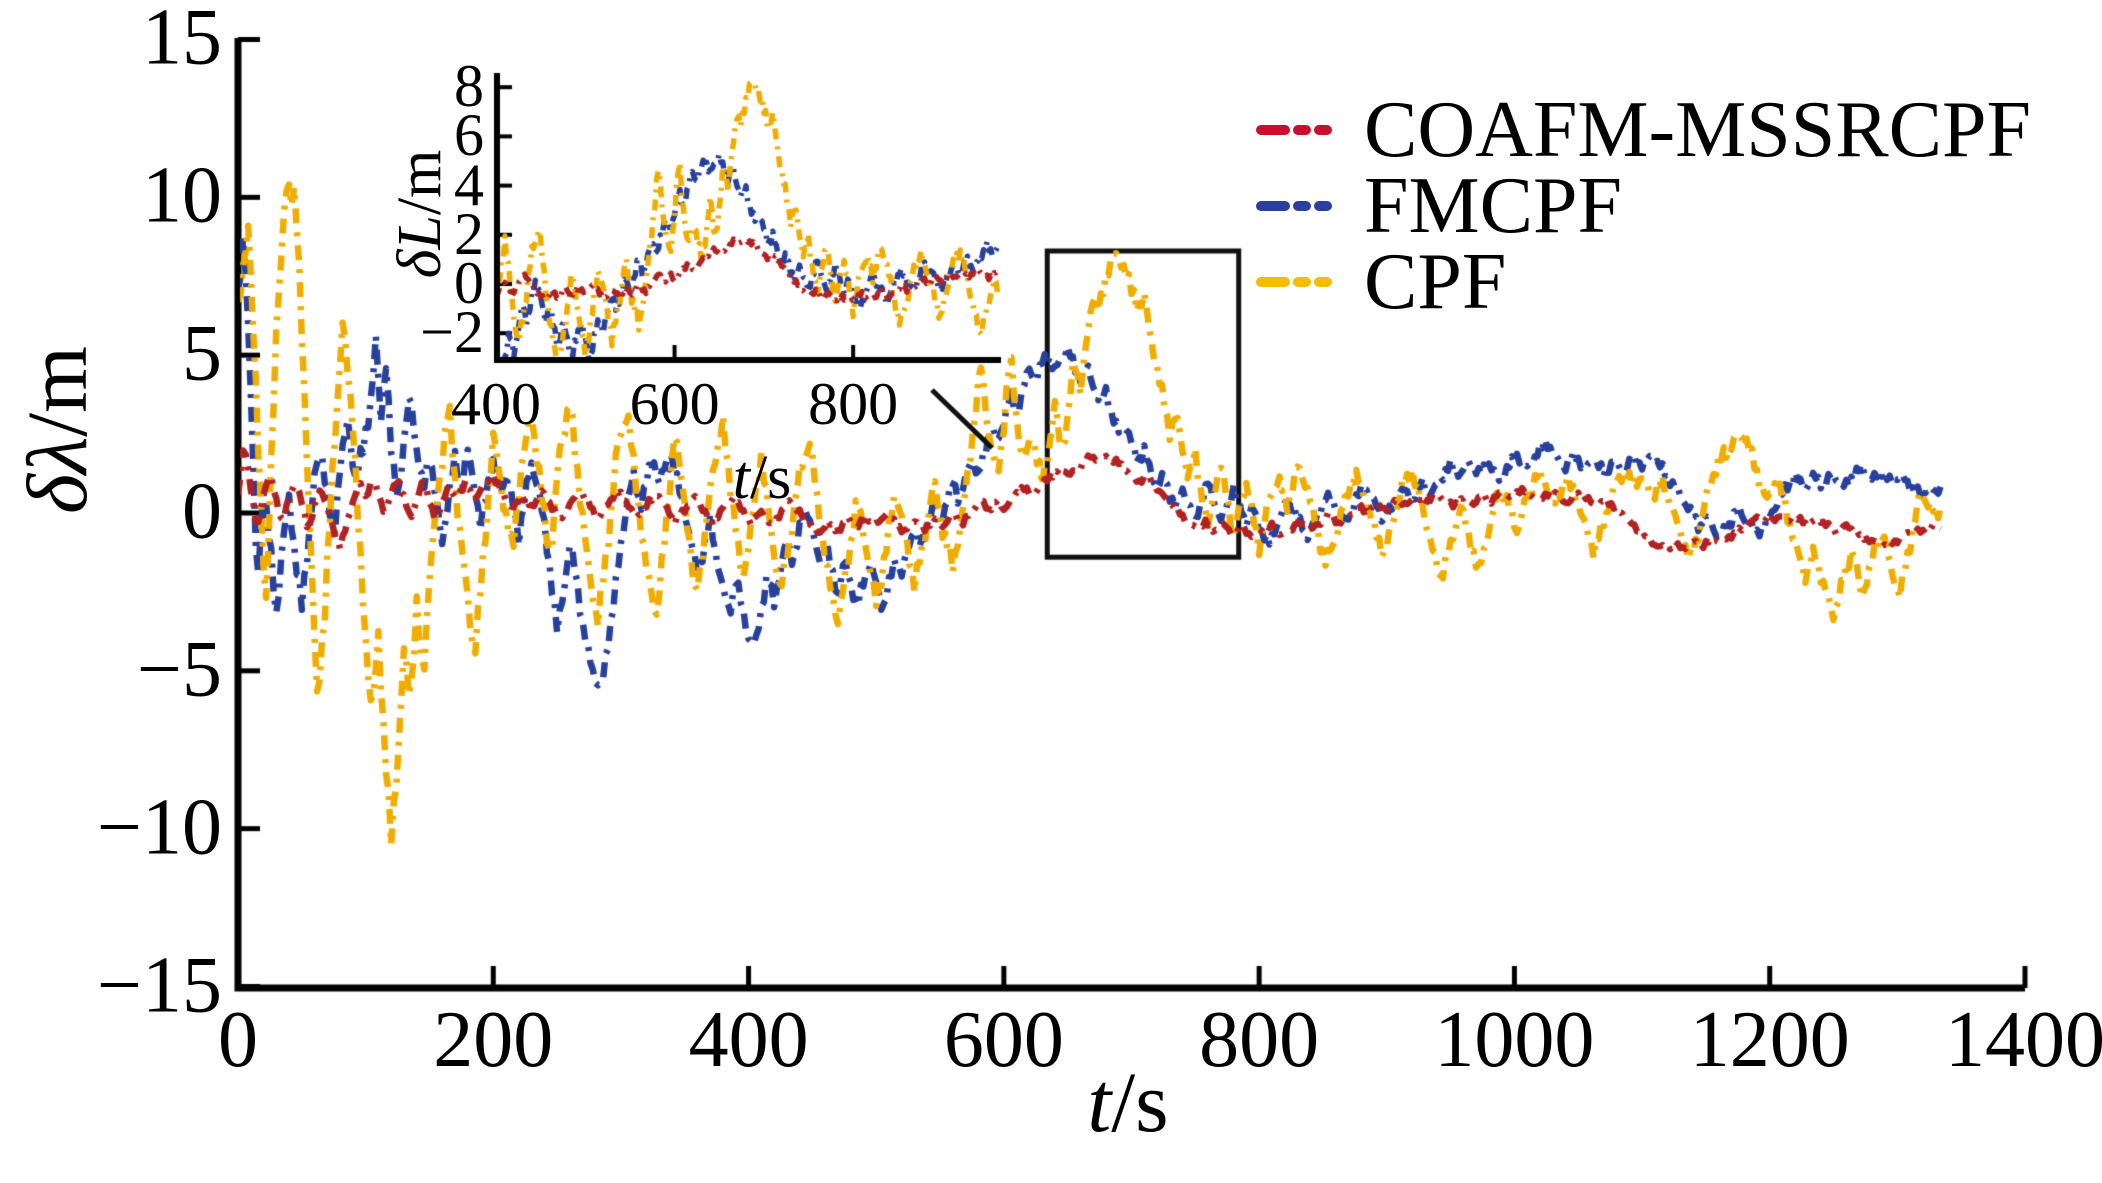  I want to click on cpf-line-swatch-icon, so click(1302, 282).